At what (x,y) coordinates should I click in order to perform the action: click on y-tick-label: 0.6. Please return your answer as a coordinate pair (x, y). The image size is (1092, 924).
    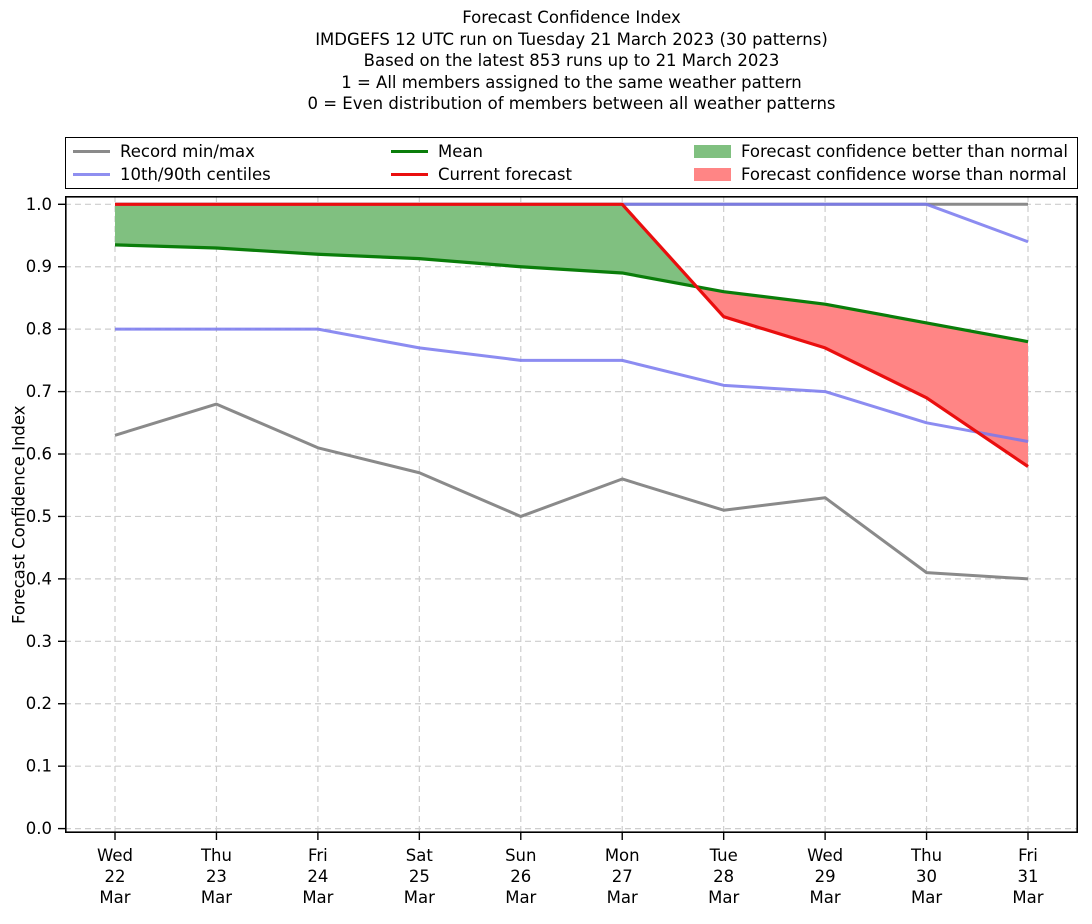
    Looking at the image, I should click on (39, 454).